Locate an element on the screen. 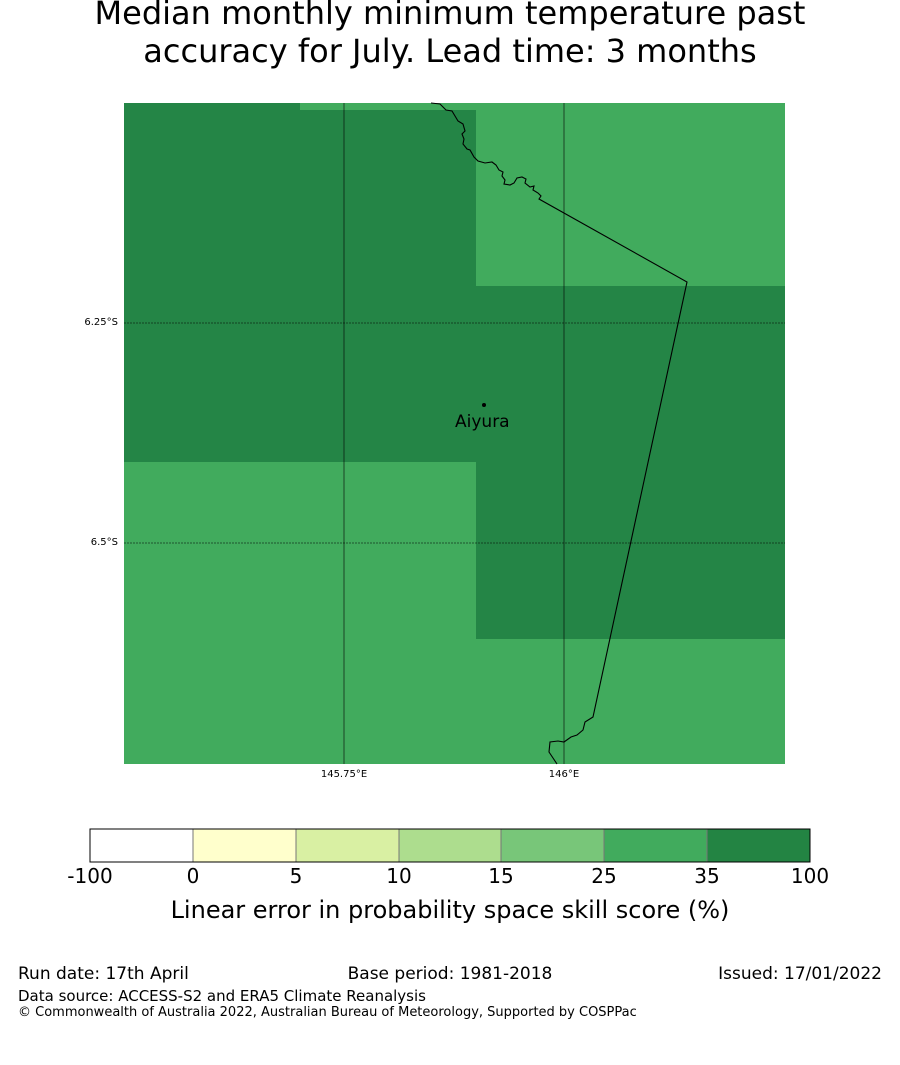 This screenshot has height=1065, width=900. cell-nw-dark is located at coordinates (300, 282).